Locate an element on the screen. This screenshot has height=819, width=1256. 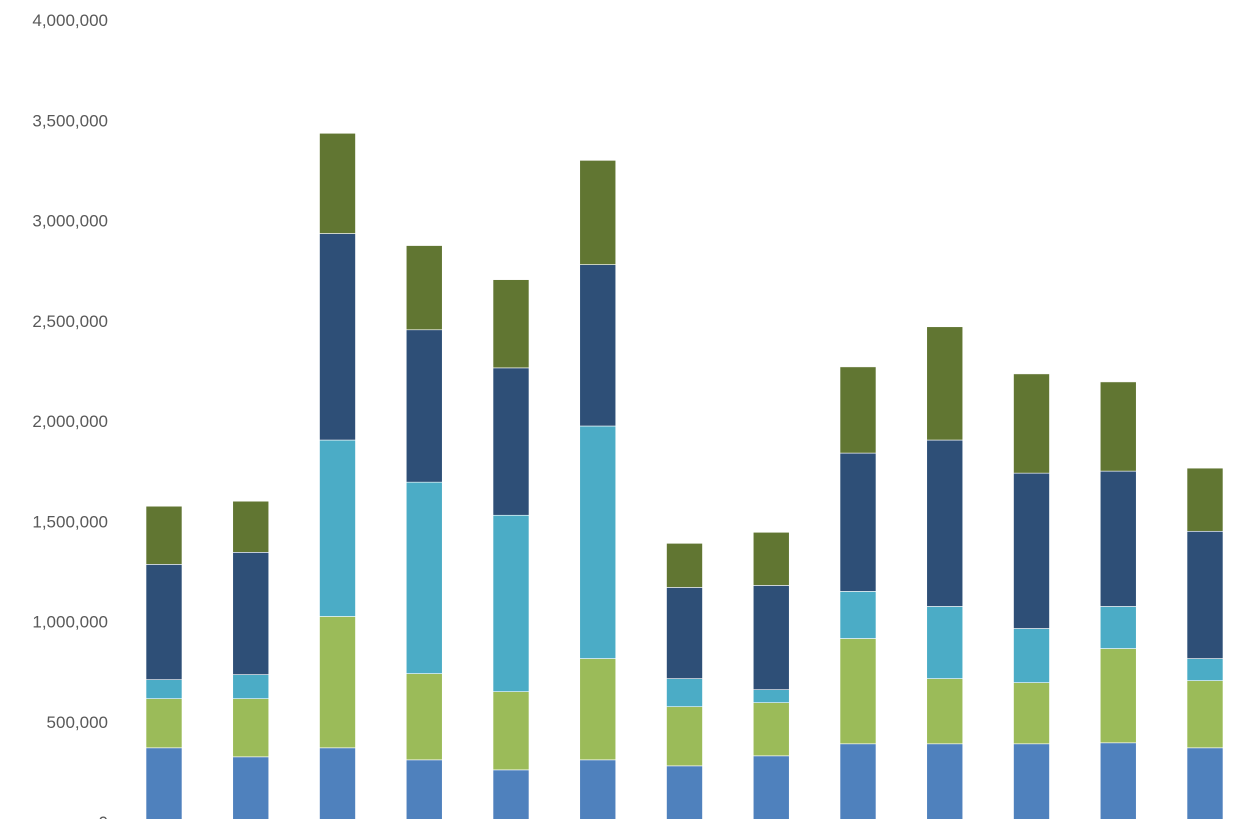
y-tick-label: 1,500,000 is located at coordinates (70, 521).